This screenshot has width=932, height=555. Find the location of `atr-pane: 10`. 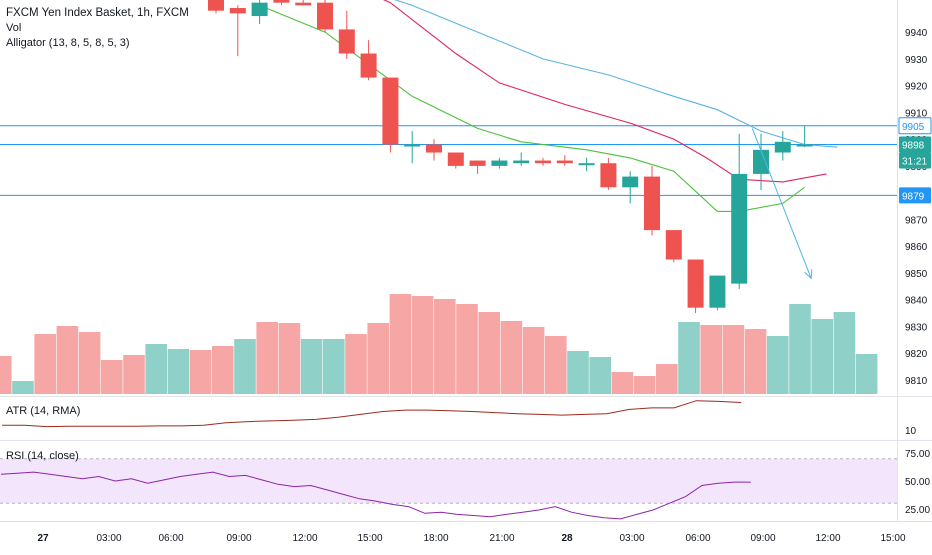

atr-pane: 10 is located at coordinates (459, 418).